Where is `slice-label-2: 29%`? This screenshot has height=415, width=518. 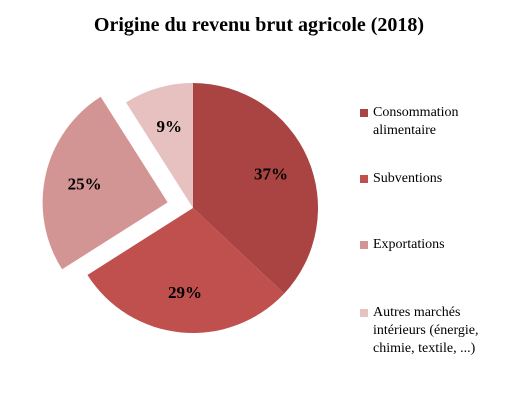 slice-label-2: 29% is located at coordinates (185, 292).